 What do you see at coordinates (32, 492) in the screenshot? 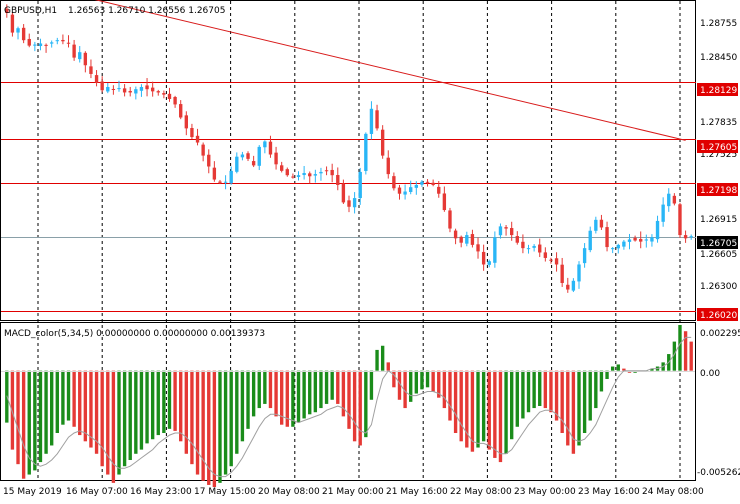
I see `time-label: 15 May 2019` at bounding box center [32, 492].